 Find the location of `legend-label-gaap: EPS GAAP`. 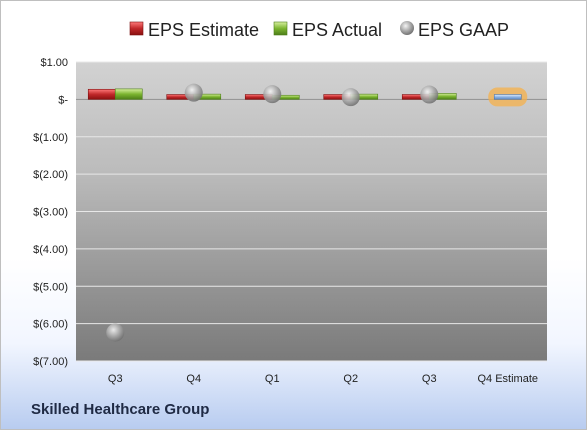

legend-label-gaap: EPS GAAP is located at coordinates (463, 30).